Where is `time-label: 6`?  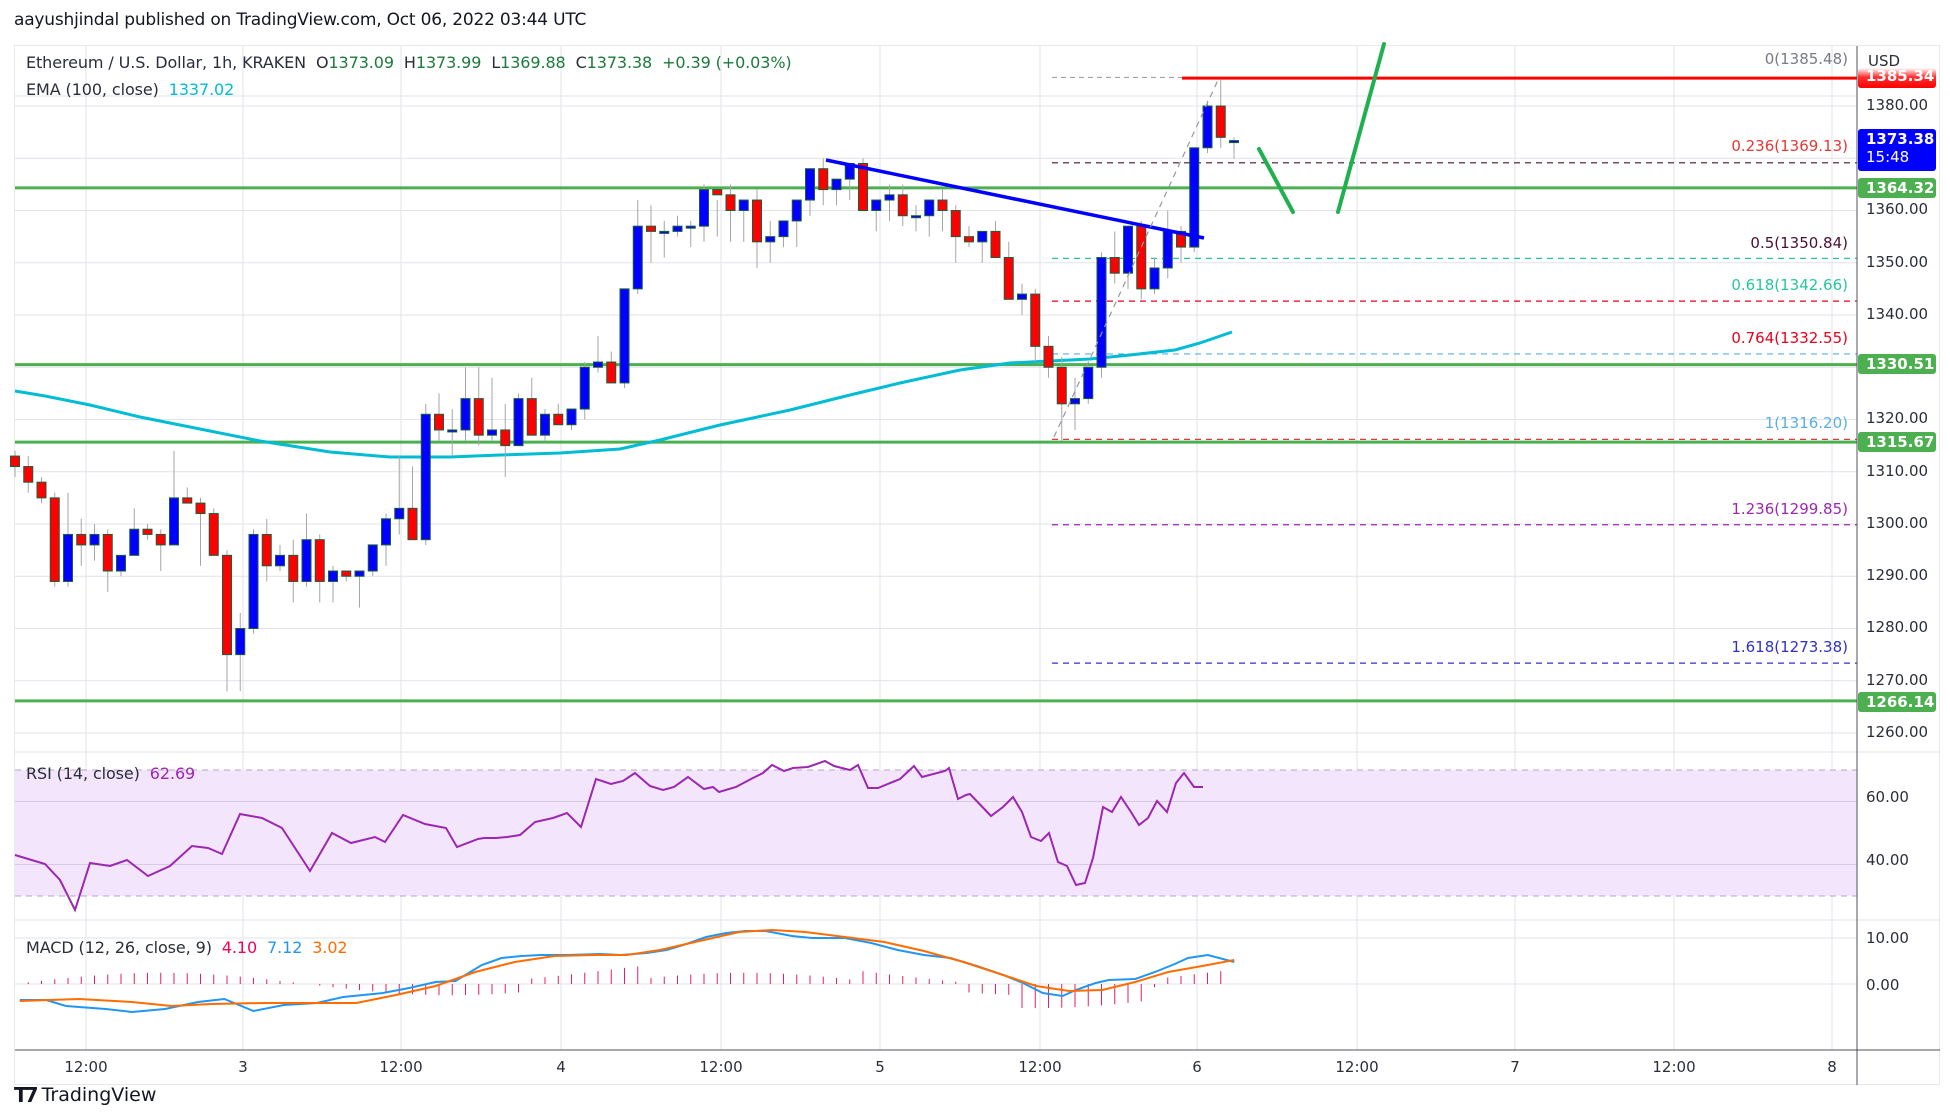
time-label: 6 is located at coordinates (1197, 1067).